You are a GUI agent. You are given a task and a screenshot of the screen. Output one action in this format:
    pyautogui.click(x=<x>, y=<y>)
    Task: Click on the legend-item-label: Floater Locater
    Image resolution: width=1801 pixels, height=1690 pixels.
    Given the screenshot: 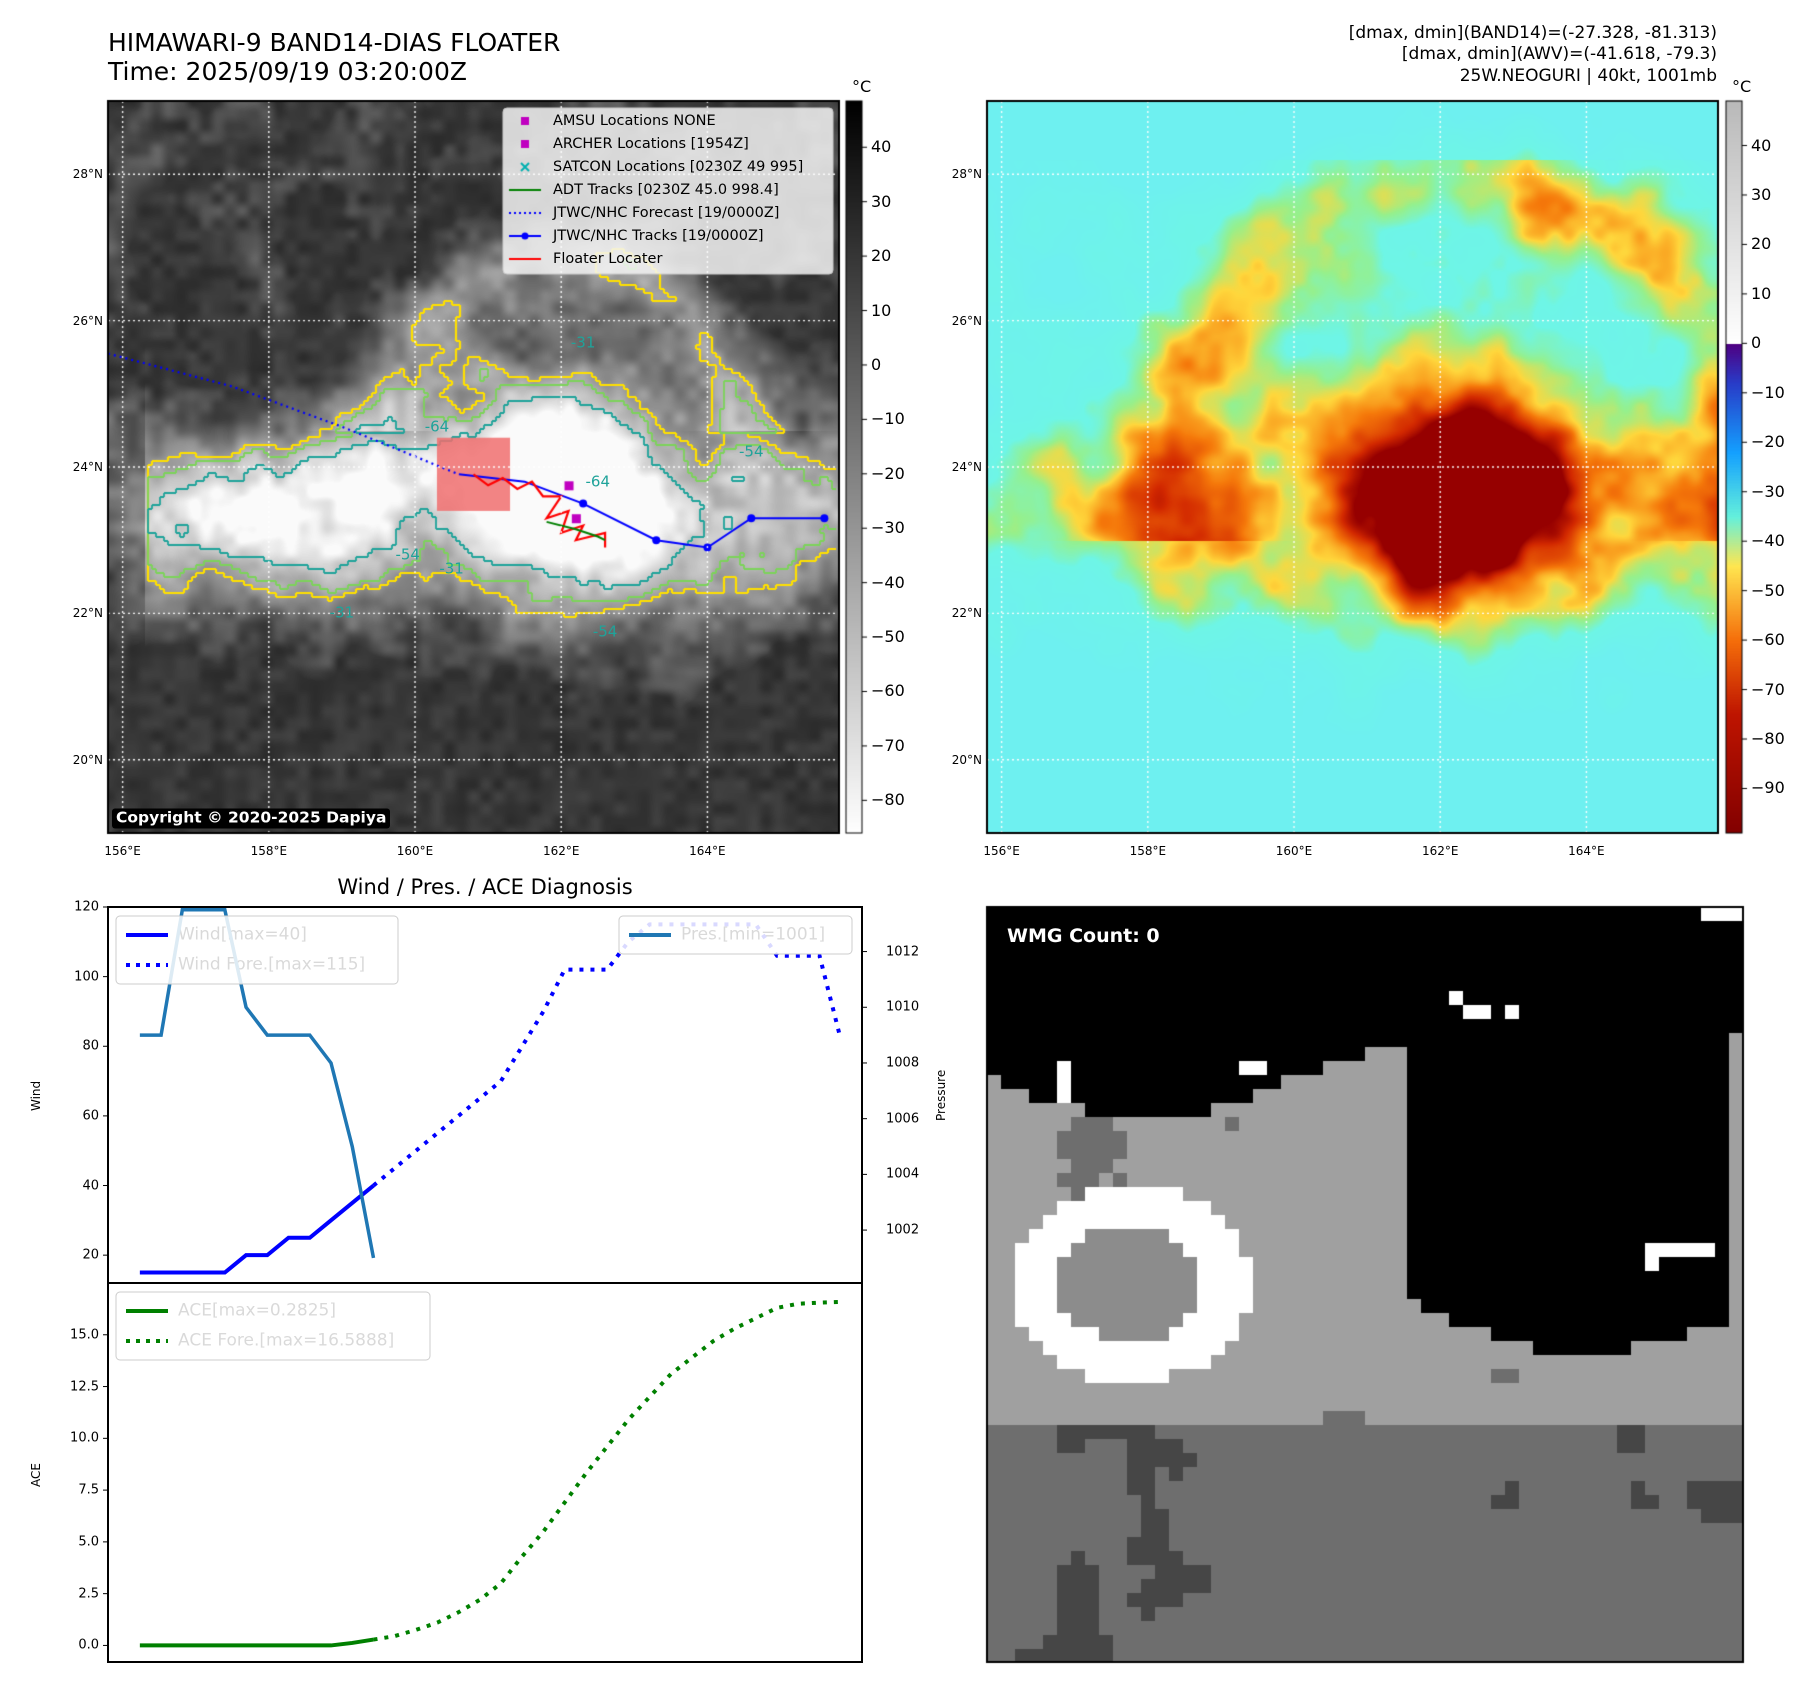 What is the action you would take?
    pyautogui.click(x=608, y=258)
    